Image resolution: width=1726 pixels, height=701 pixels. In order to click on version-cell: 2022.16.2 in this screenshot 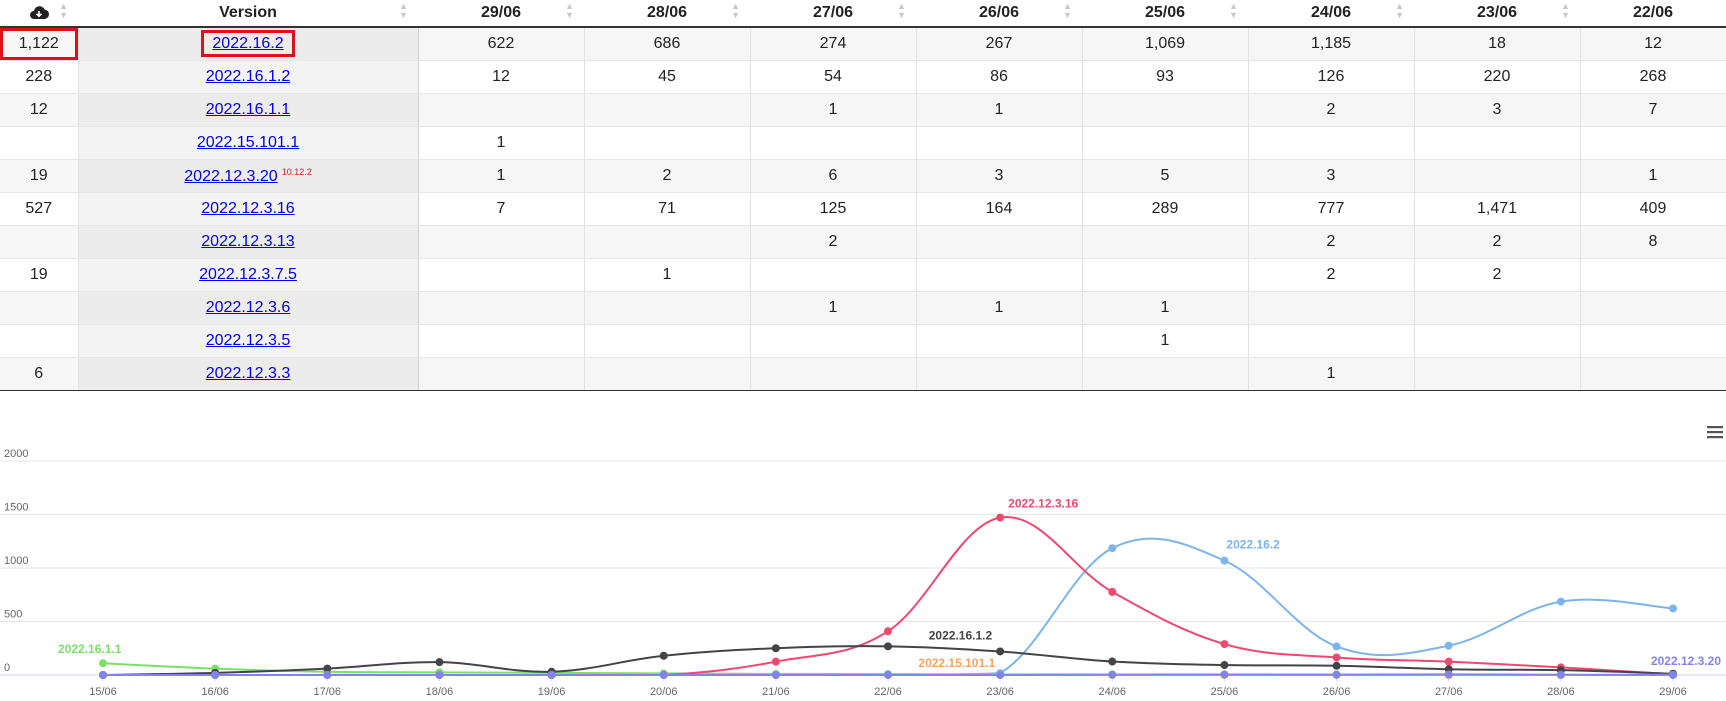, I will do `click(248, 44)`.